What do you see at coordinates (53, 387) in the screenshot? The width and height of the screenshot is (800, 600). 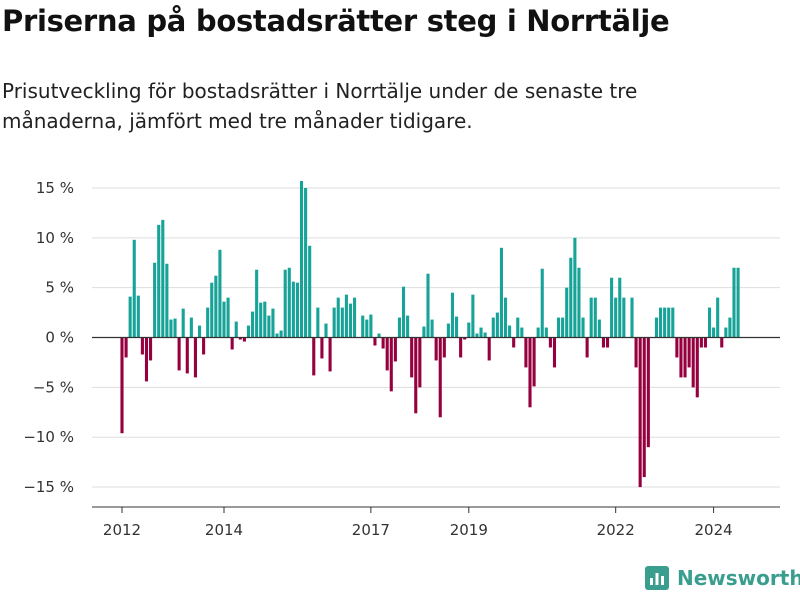 I see `y-tick-label: −5 %` at bounding box center [53, 387].